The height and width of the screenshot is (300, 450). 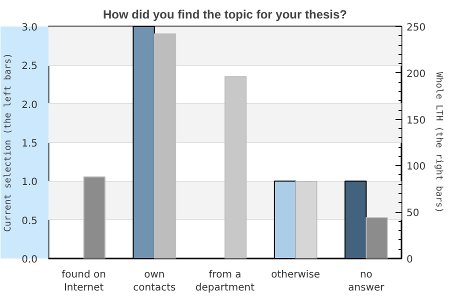 I want to click on x-tick-label: from a department, so click(x=225, y=282).